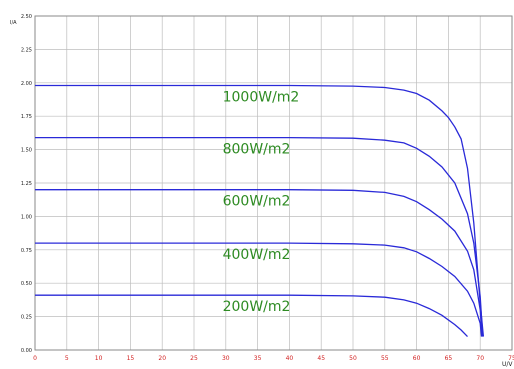 The width and height of the screenshot is (514, 369). I want to click on x-axis-label: U/V, so click(507, 364).